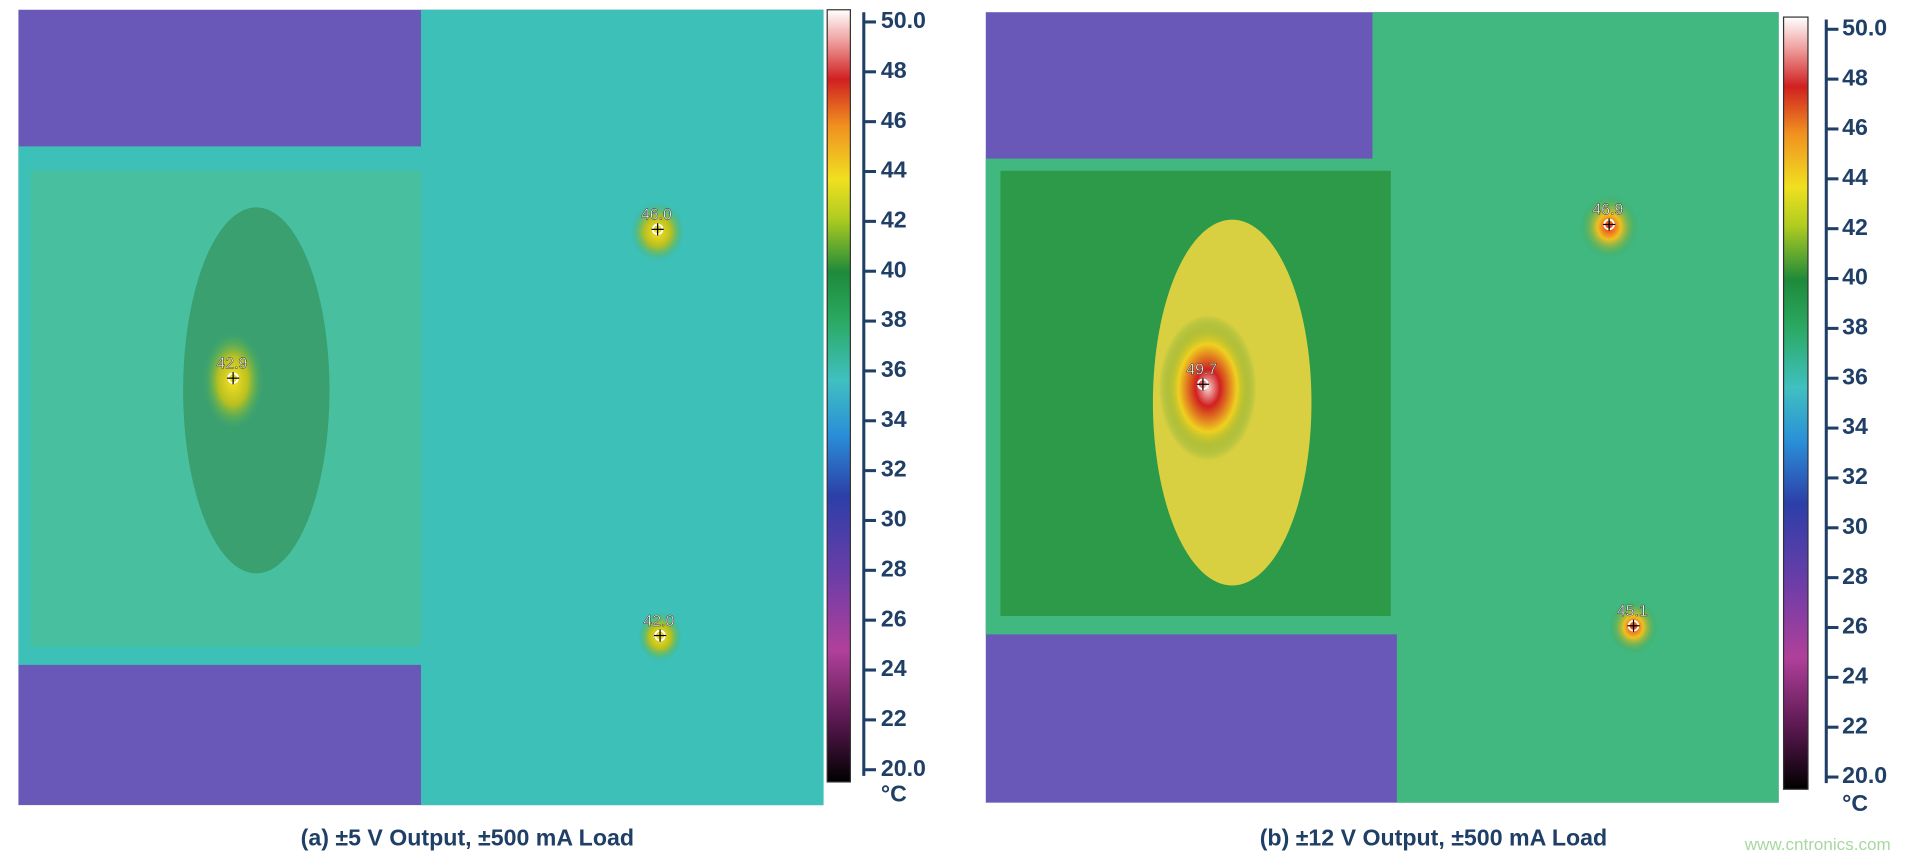 The width and height of the screenshot is (1913, 860). What do you see at coordinates (1607, 210) in the screenshot?
I see `hotspot-label: 46.9` at bounding box center [1607, 210].